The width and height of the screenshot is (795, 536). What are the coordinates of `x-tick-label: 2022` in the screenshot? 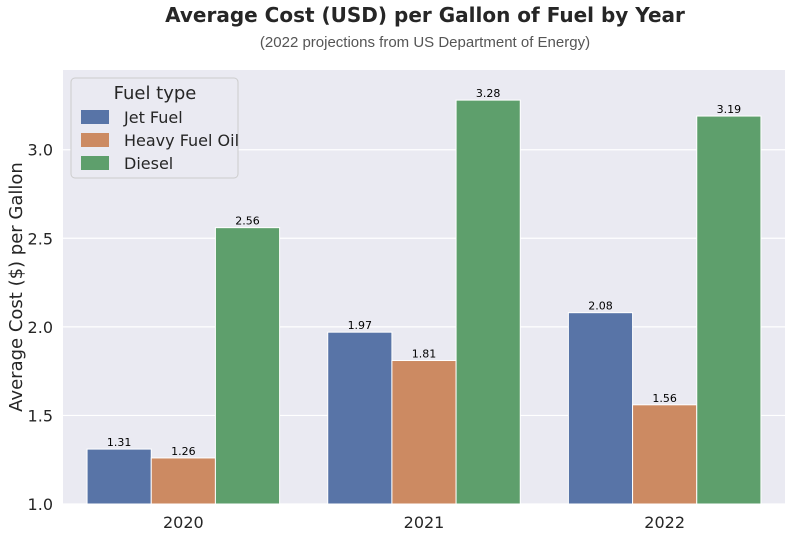 It's located at (664, 522).